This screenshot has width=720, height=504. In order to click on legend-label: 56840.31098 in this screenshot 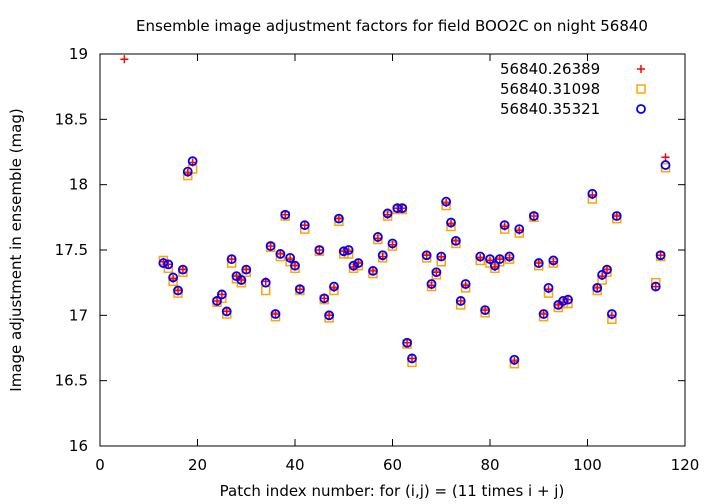, I will do `click(550, 89)`.